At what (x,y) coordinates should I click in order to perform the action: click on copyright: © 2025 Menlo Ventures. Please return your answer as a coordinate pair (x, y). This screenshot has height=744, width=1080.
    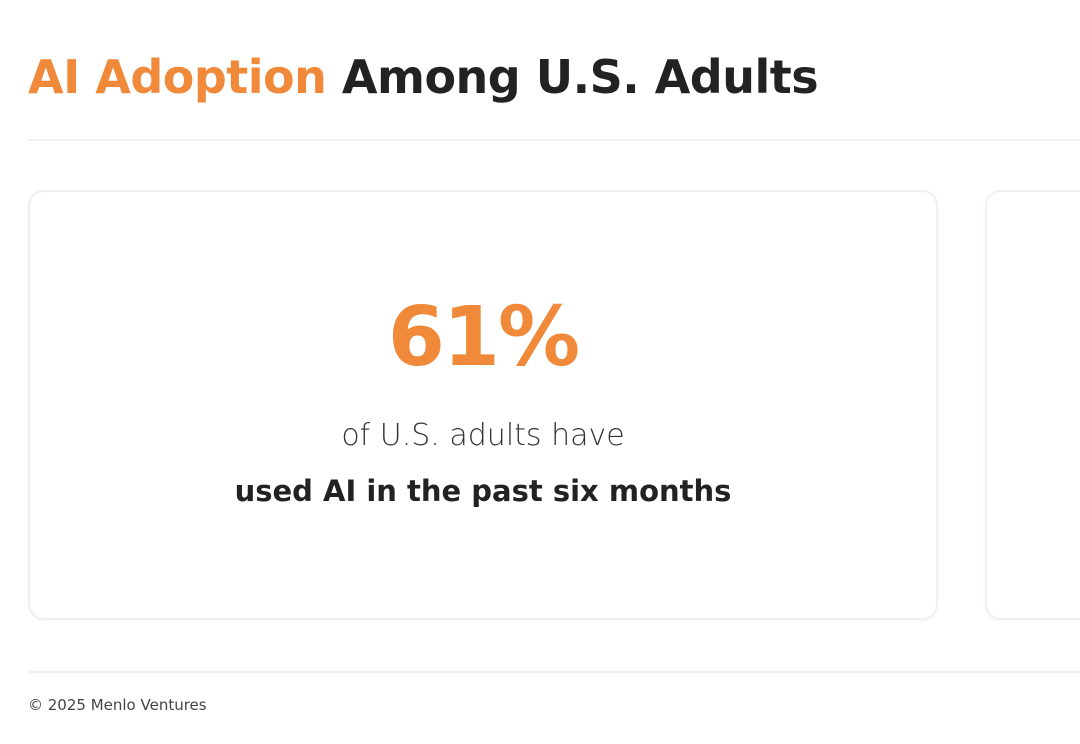
    Looking at the image, I should click on (117, 705).